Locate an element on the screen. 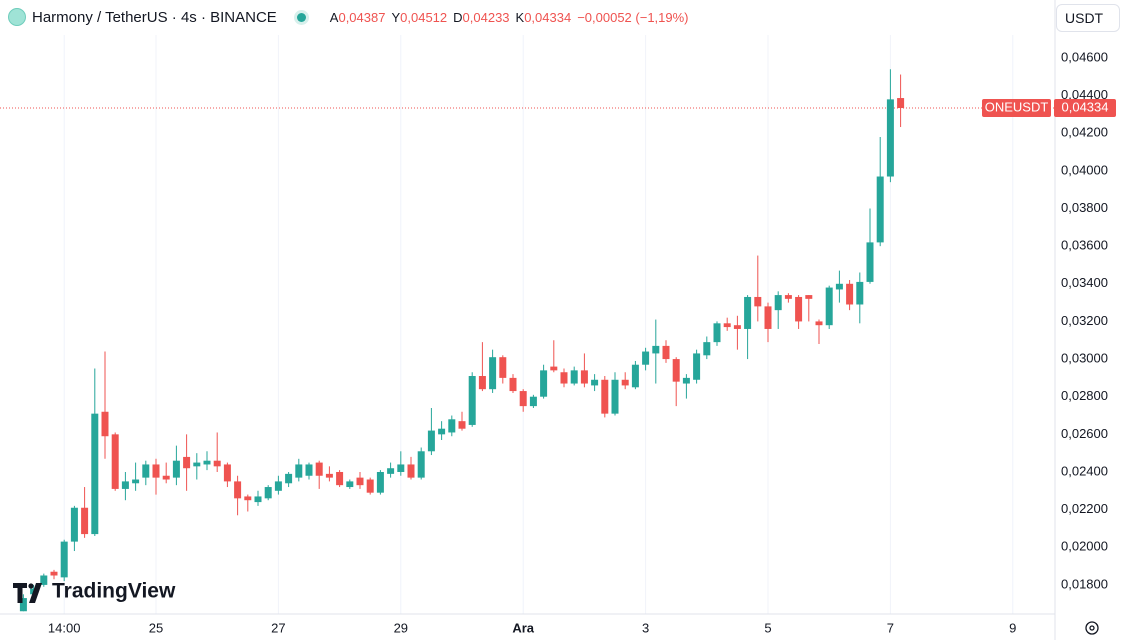 Image resolution: width=1132 pixels, height=640 pixels. y-tick-label: 0,03400 is located at coordinates (1084, 282).